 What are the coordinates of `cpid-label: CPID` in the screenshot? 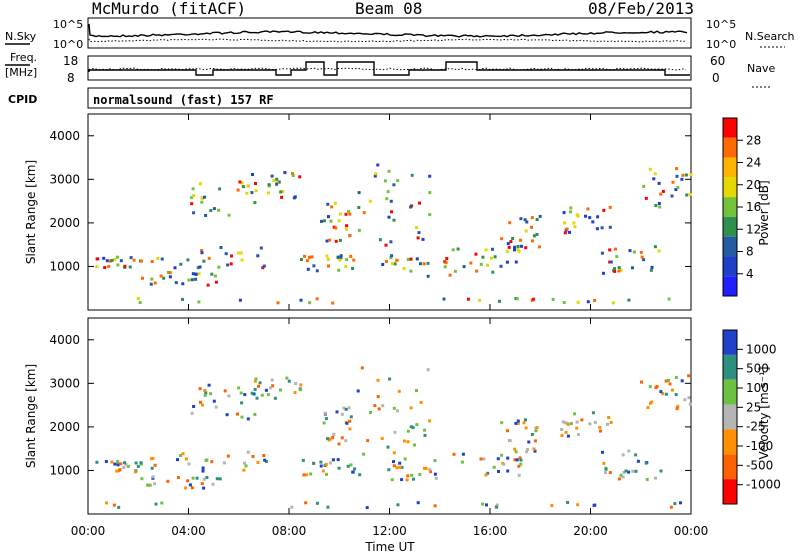 It's located at (22, 99).